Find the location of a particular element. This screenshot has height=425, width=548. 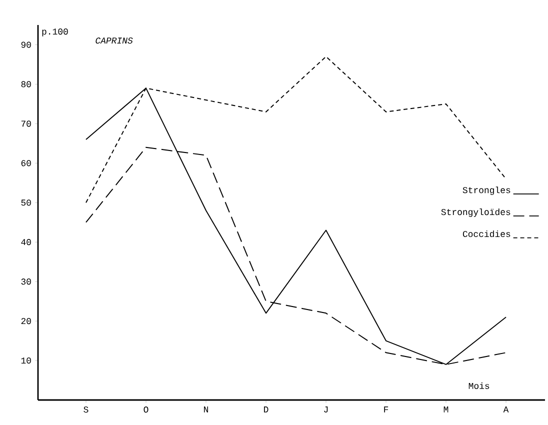

y-tick-label: 80 is located at coordinates (26, 84).